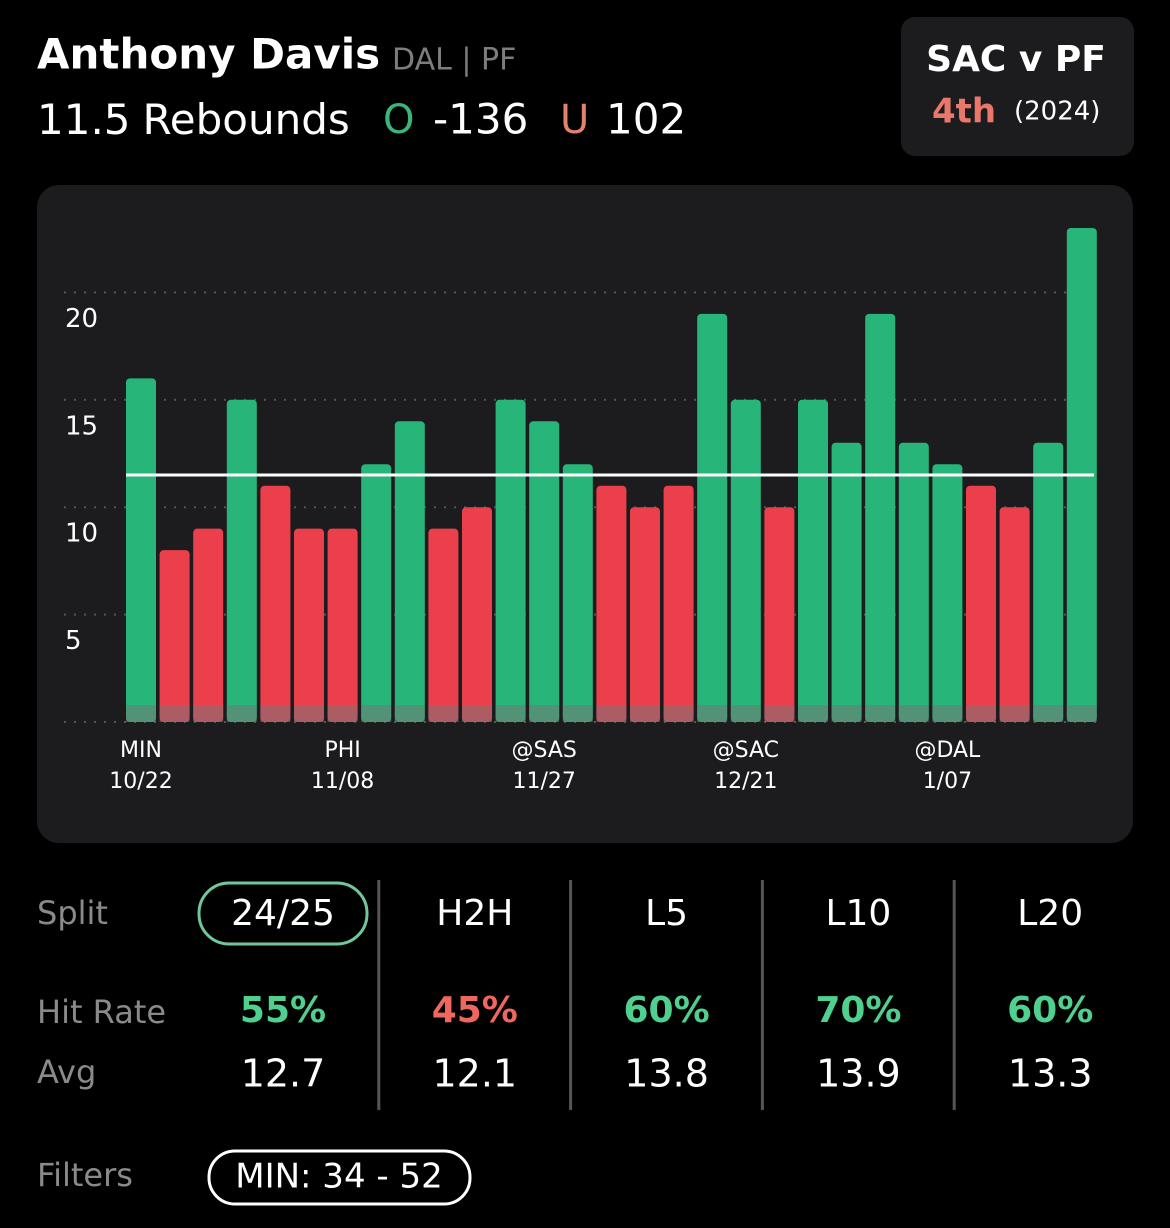  Describe the element at coordinates (858, 1074) in the screenshot. I see `average: 13.9` at that location.